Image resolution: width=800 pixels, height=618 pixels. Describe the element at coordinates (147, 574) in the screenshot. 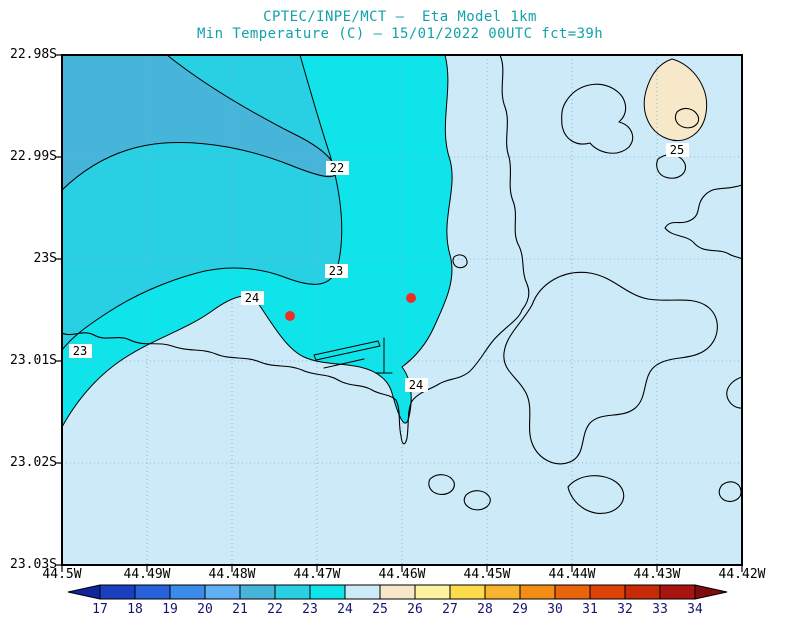

I see `x-axis-label-1: 44.49W` at that location.